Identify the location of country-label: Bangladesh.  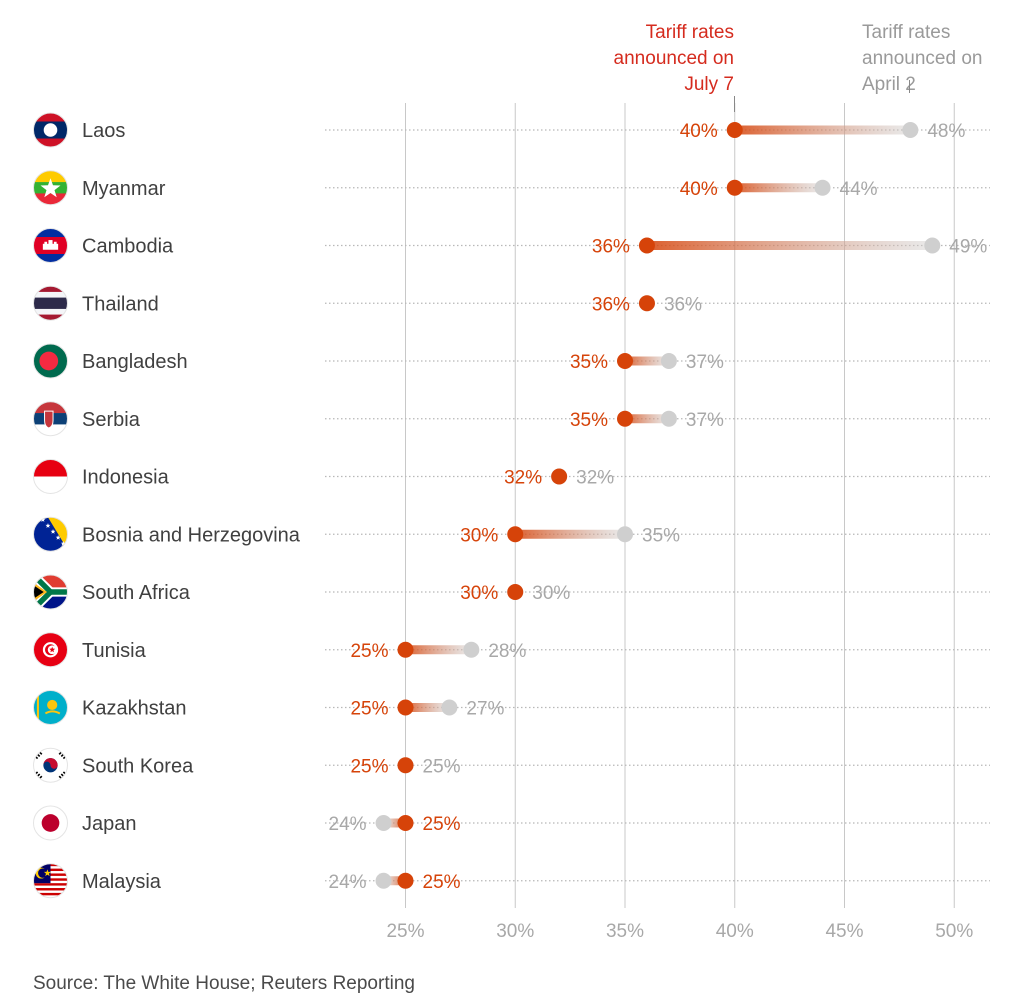
(135, 362).